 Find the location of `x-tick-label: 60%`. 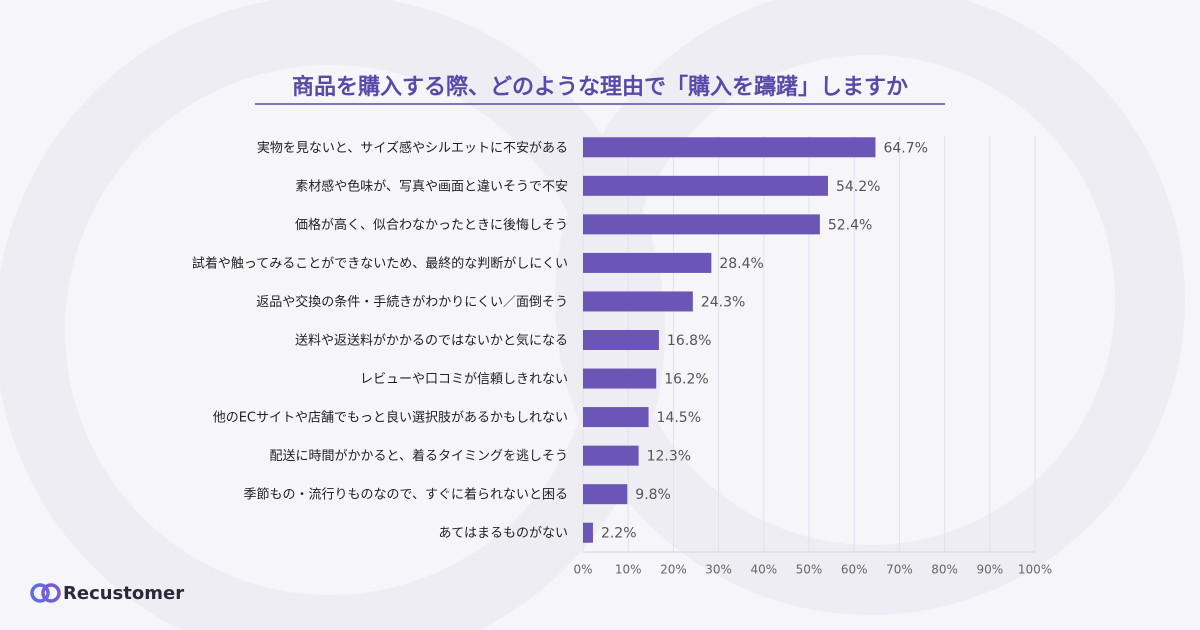

x-tick-label: 60% is located at coordinates (854, 570).